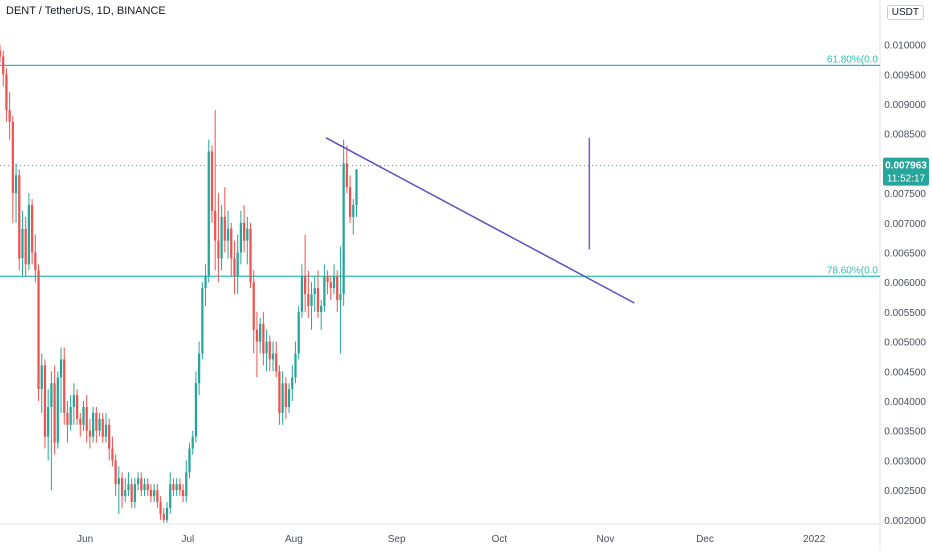  What do you see at coordinates (905, 105) in the screenshot?
I see `price-tick-label: 0.009000` at bounding box center [905, 105].